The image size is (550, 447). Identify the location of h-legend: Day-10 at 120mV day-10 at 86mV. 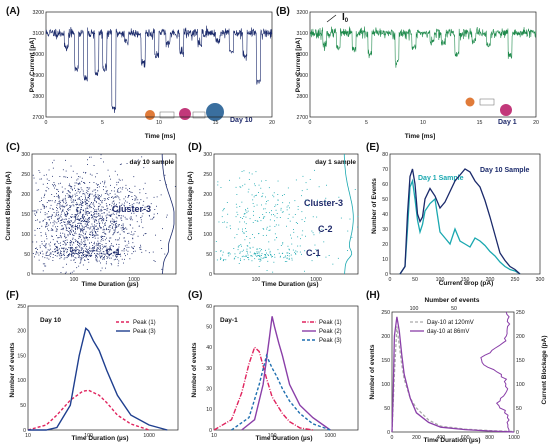
(442, 327).